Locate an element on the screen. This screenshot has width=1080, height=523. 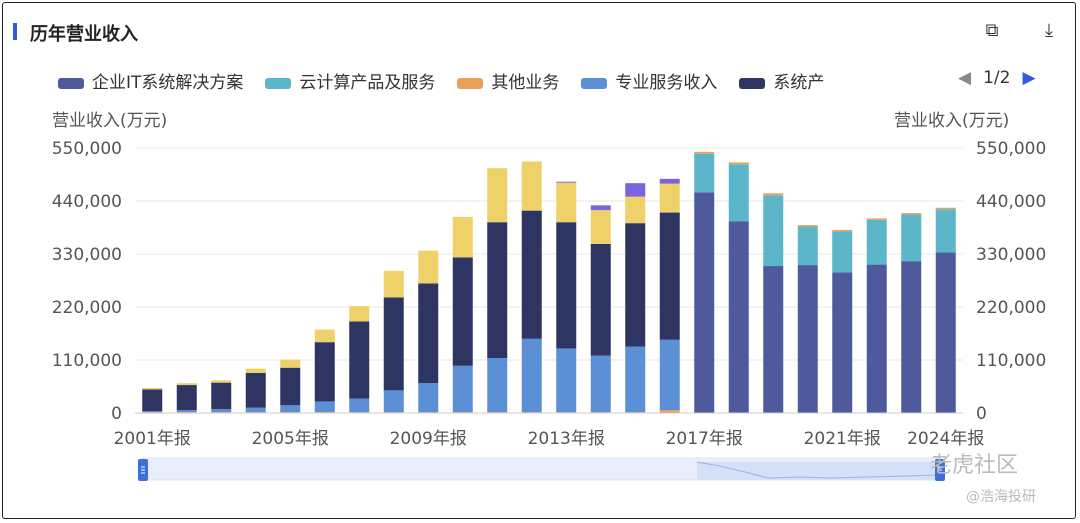
legend: 企业IT系统解决方案 云计算产品及服务 其他业务 专业服务收入 系统产 is located at coordinates (494, 80).